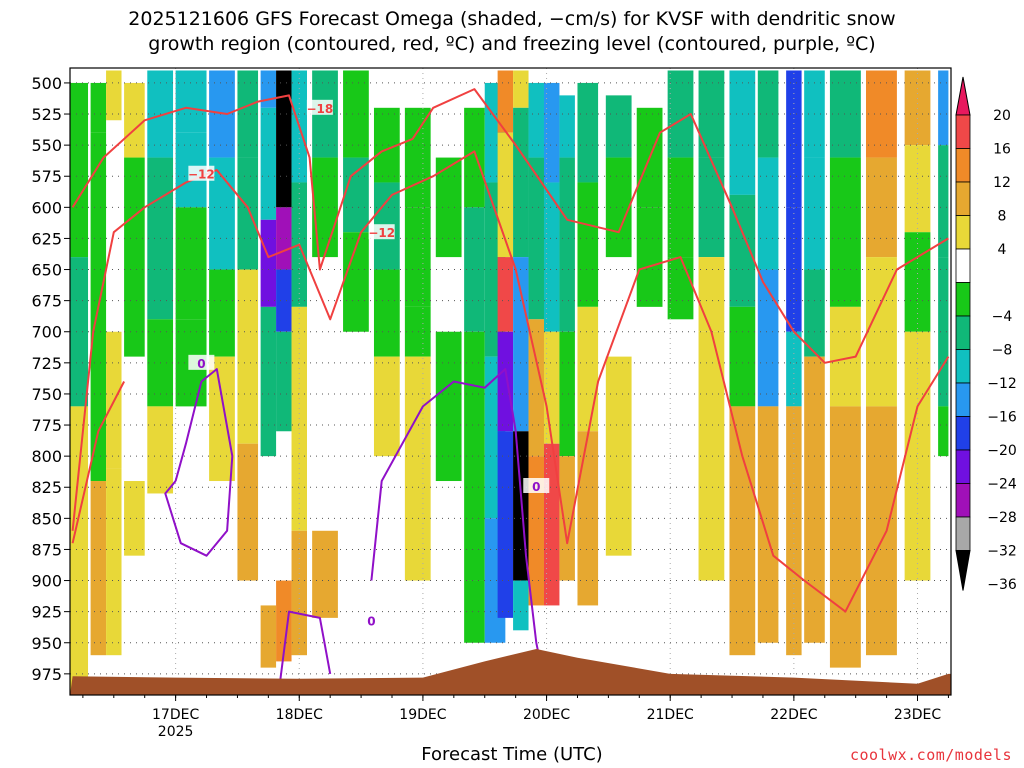 The image size is (1024, 768). Describe the element at coordinates (917, 715) in the screenshot. I see `x-tick-label: 23DEC` at that location.